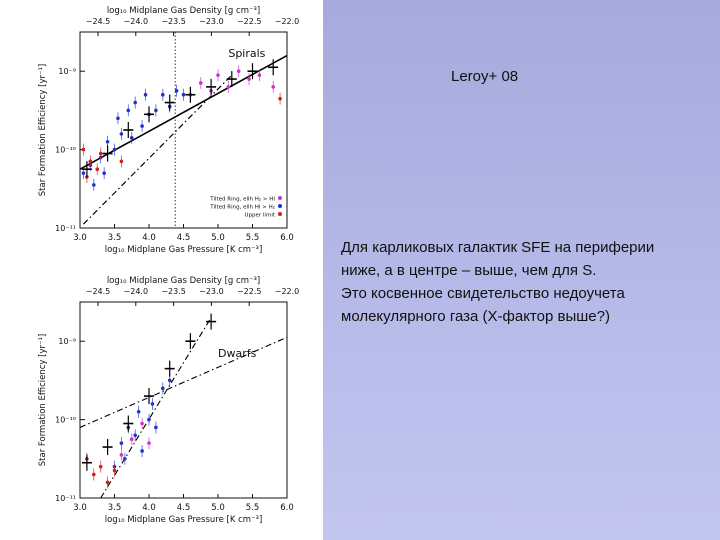 The height and width of the screenshot is (540, 720). What do you see at coordinates (469, 270) in the screenshot?
I see `caption-line: ниже, а в центре – выше, чем для S.` at bounding box center [469, 270].